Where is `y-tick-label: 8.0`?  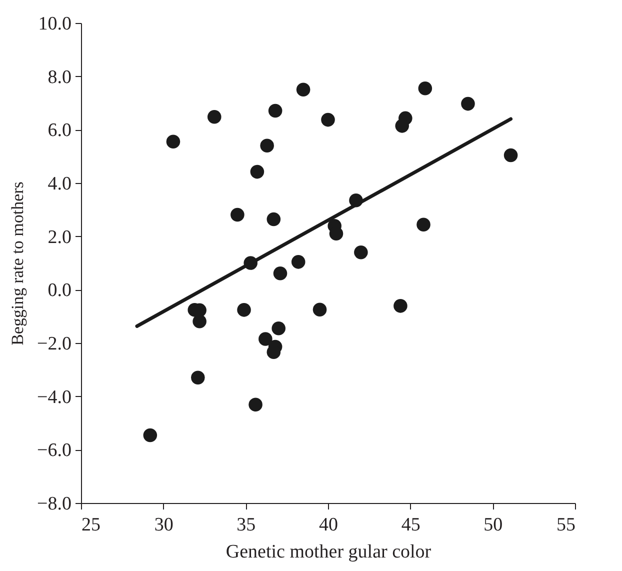 y-tick-label: 8.0 is located at coordinates (60, 77).